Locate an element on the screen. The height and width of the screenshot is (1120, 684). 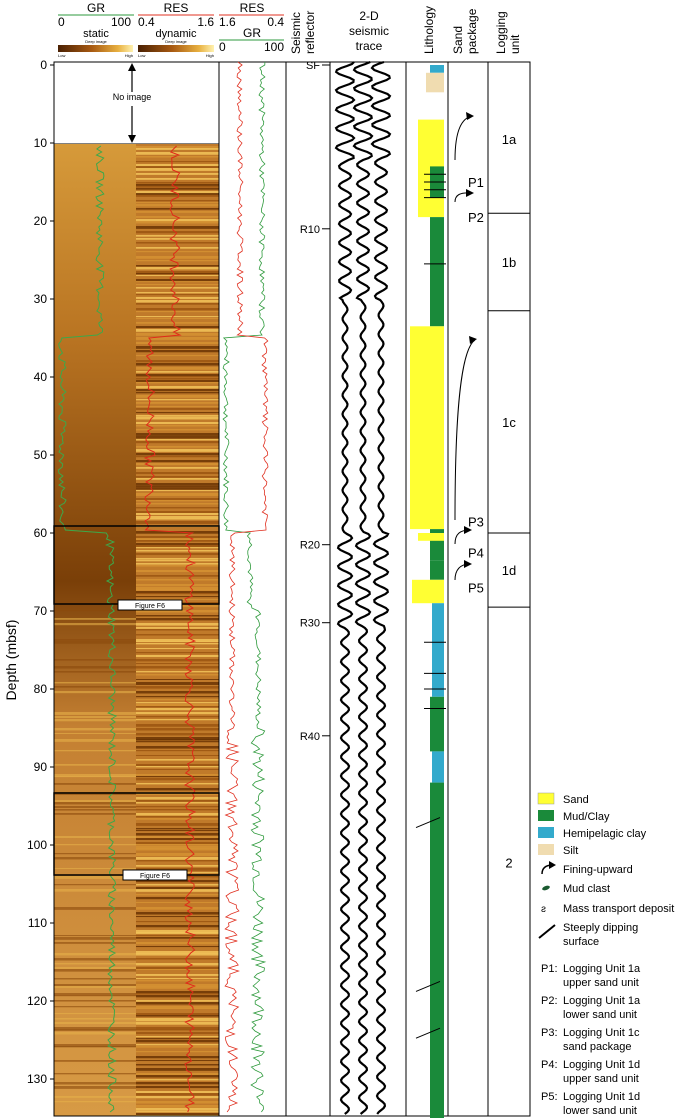
definition-p2-key: P2: is located at coordinates (549, 1001).